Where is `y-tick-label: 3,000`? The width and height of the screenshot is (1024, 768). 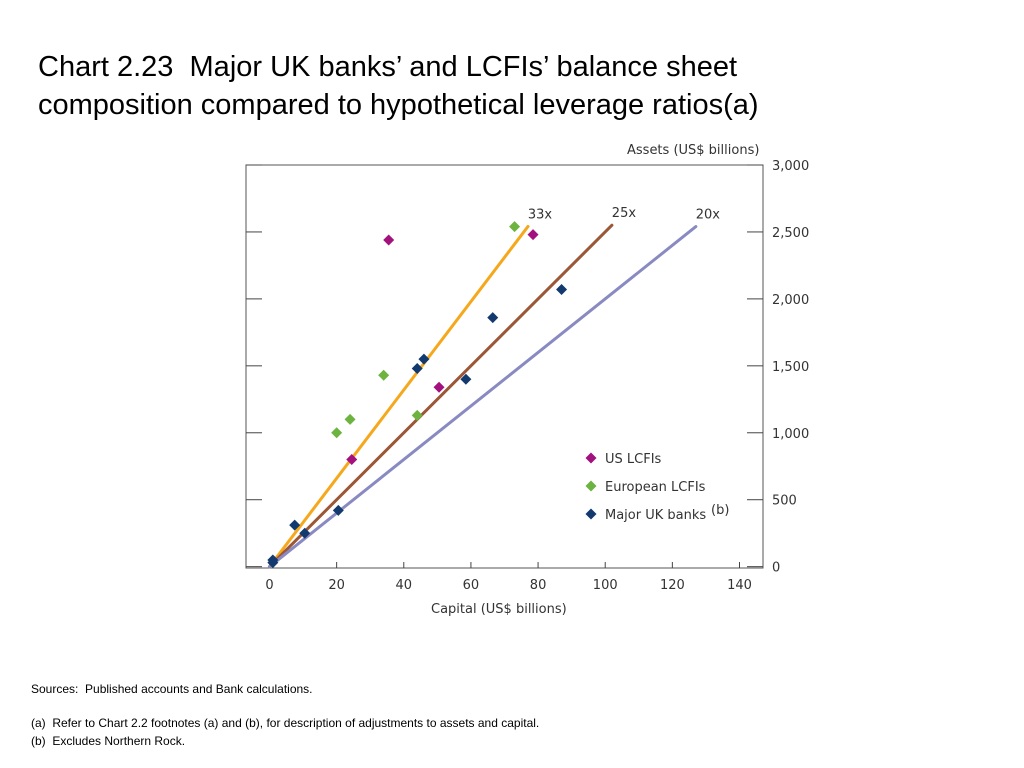 y-tick-label: 3,000 is located at coordinates (790, 166).